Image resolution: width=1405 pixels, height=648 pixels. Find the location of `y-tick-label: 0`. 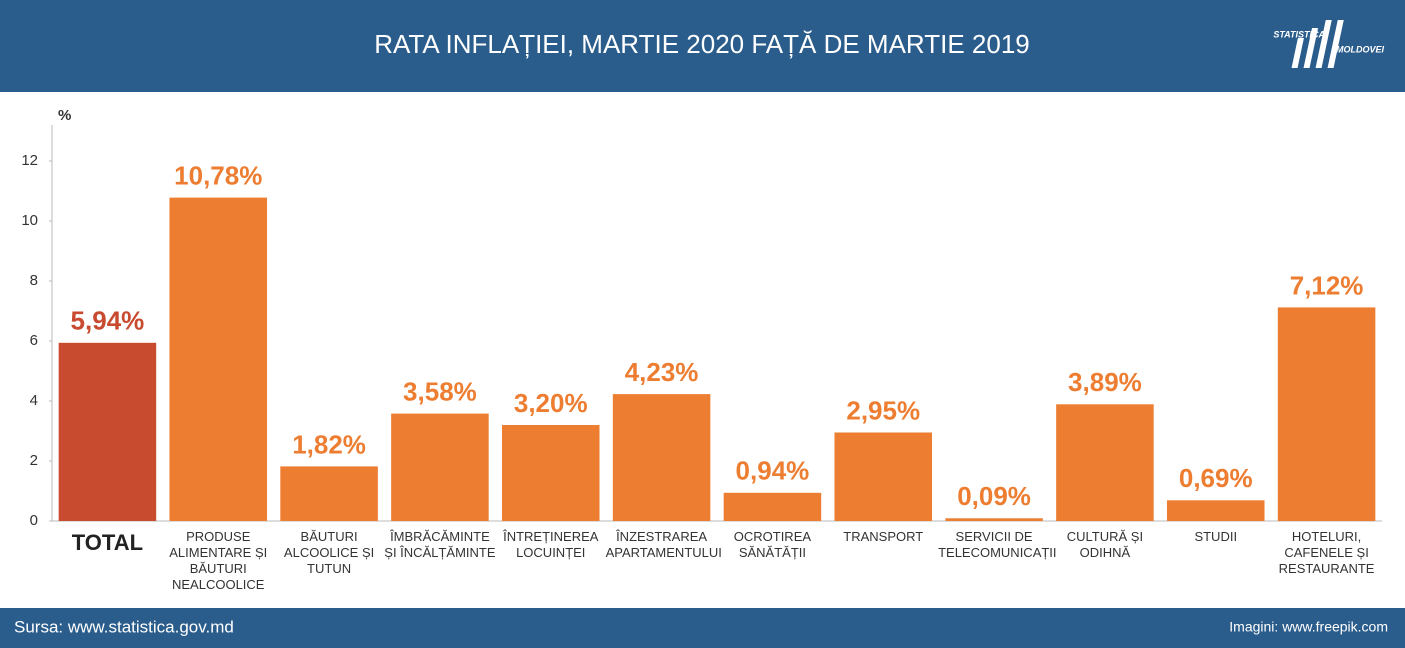

y-tick-label: 0 is located at coordinates (34, 520).